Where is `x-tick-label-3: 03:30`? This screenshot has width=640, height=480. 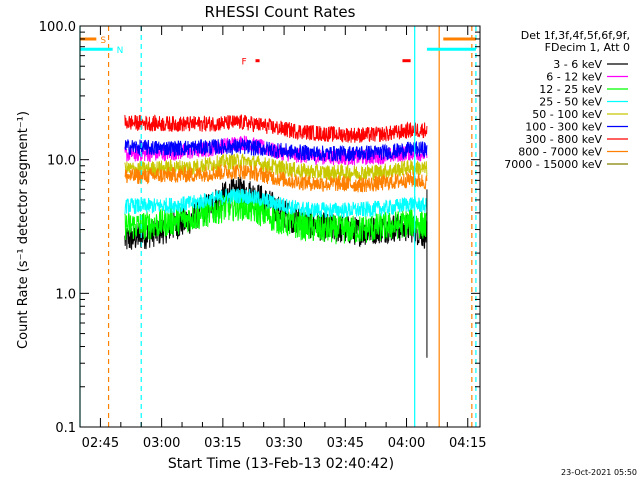
x-tick-label-3: 03:30 is located at coordinates (283, 443).